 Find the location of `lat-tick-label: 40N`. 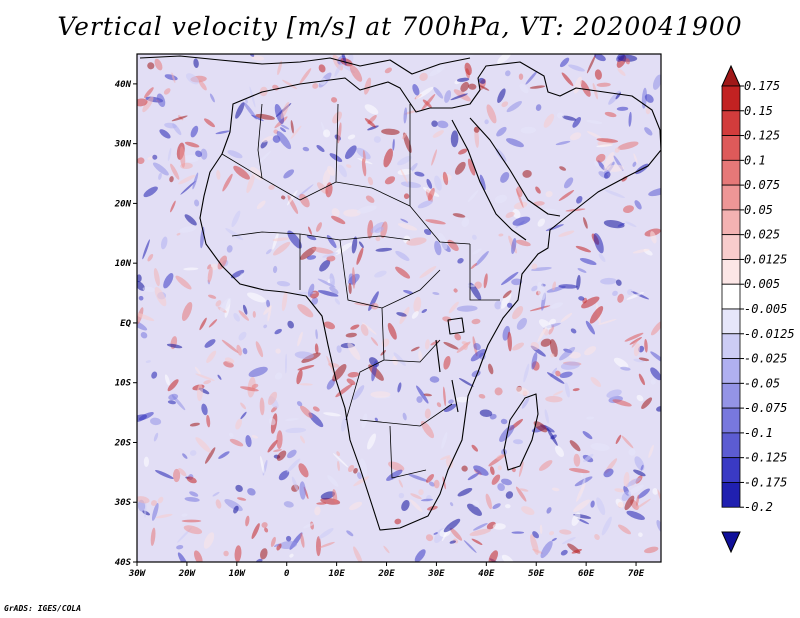

lat-tick-label: 40N is located at coordinates (123, 85).